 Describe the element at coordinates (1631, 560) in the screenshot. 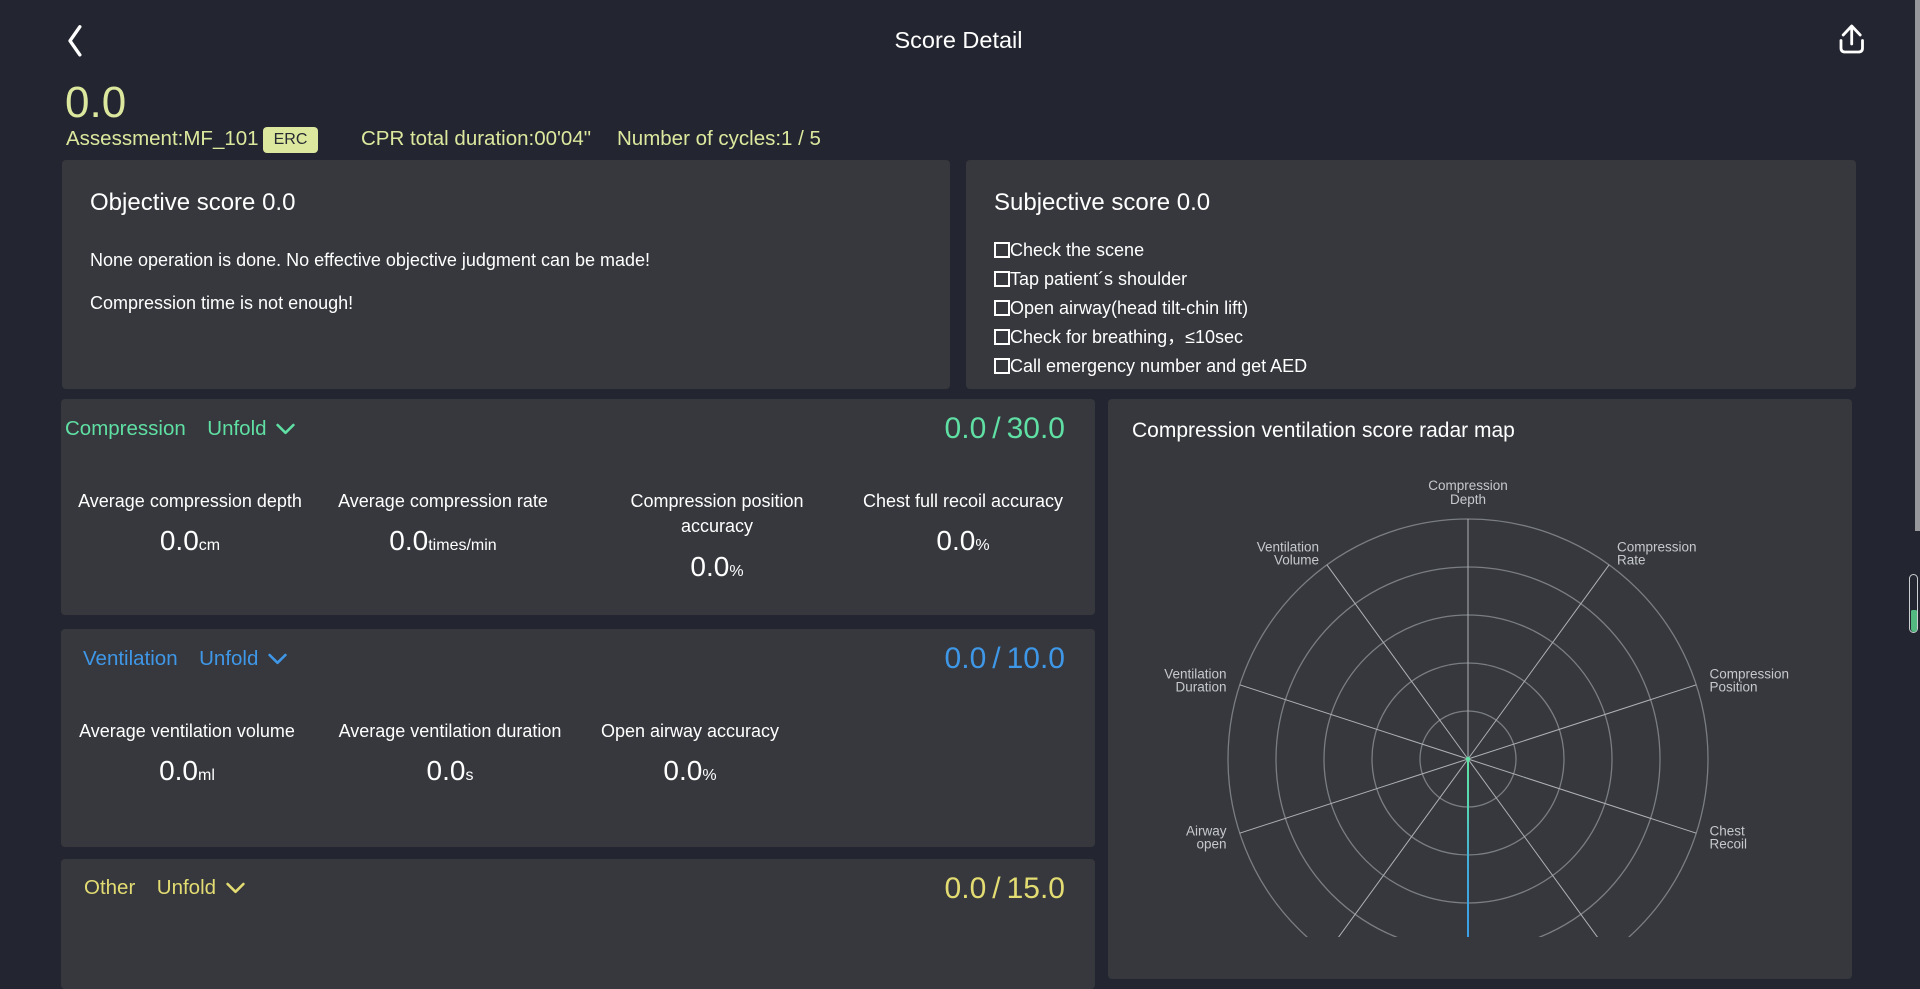

I see `svg-text: Rate` at that location.